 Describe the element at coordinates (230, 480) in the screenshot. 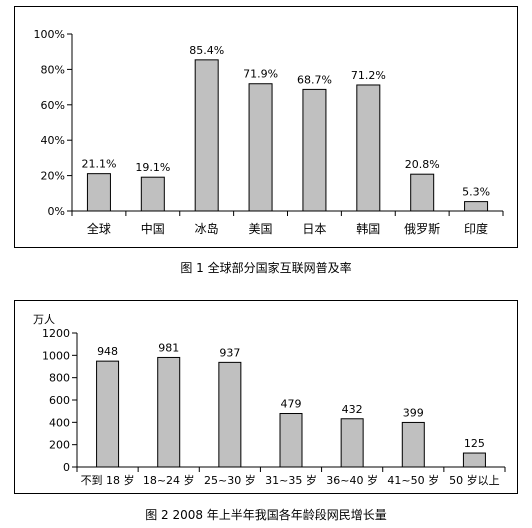

I see `chart2-category-label: 25~30 岁` at that location.